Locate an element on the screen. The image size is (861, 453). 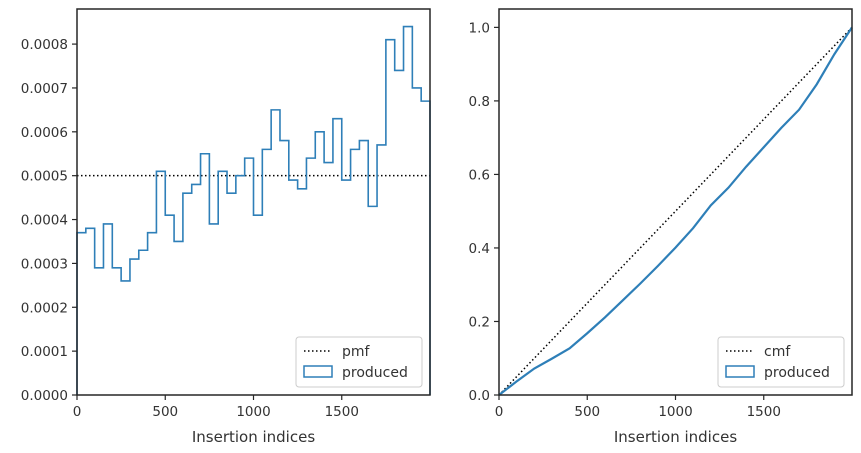
pmf-y-tick-label: 0.0004 is located at coordinates (44, 221).